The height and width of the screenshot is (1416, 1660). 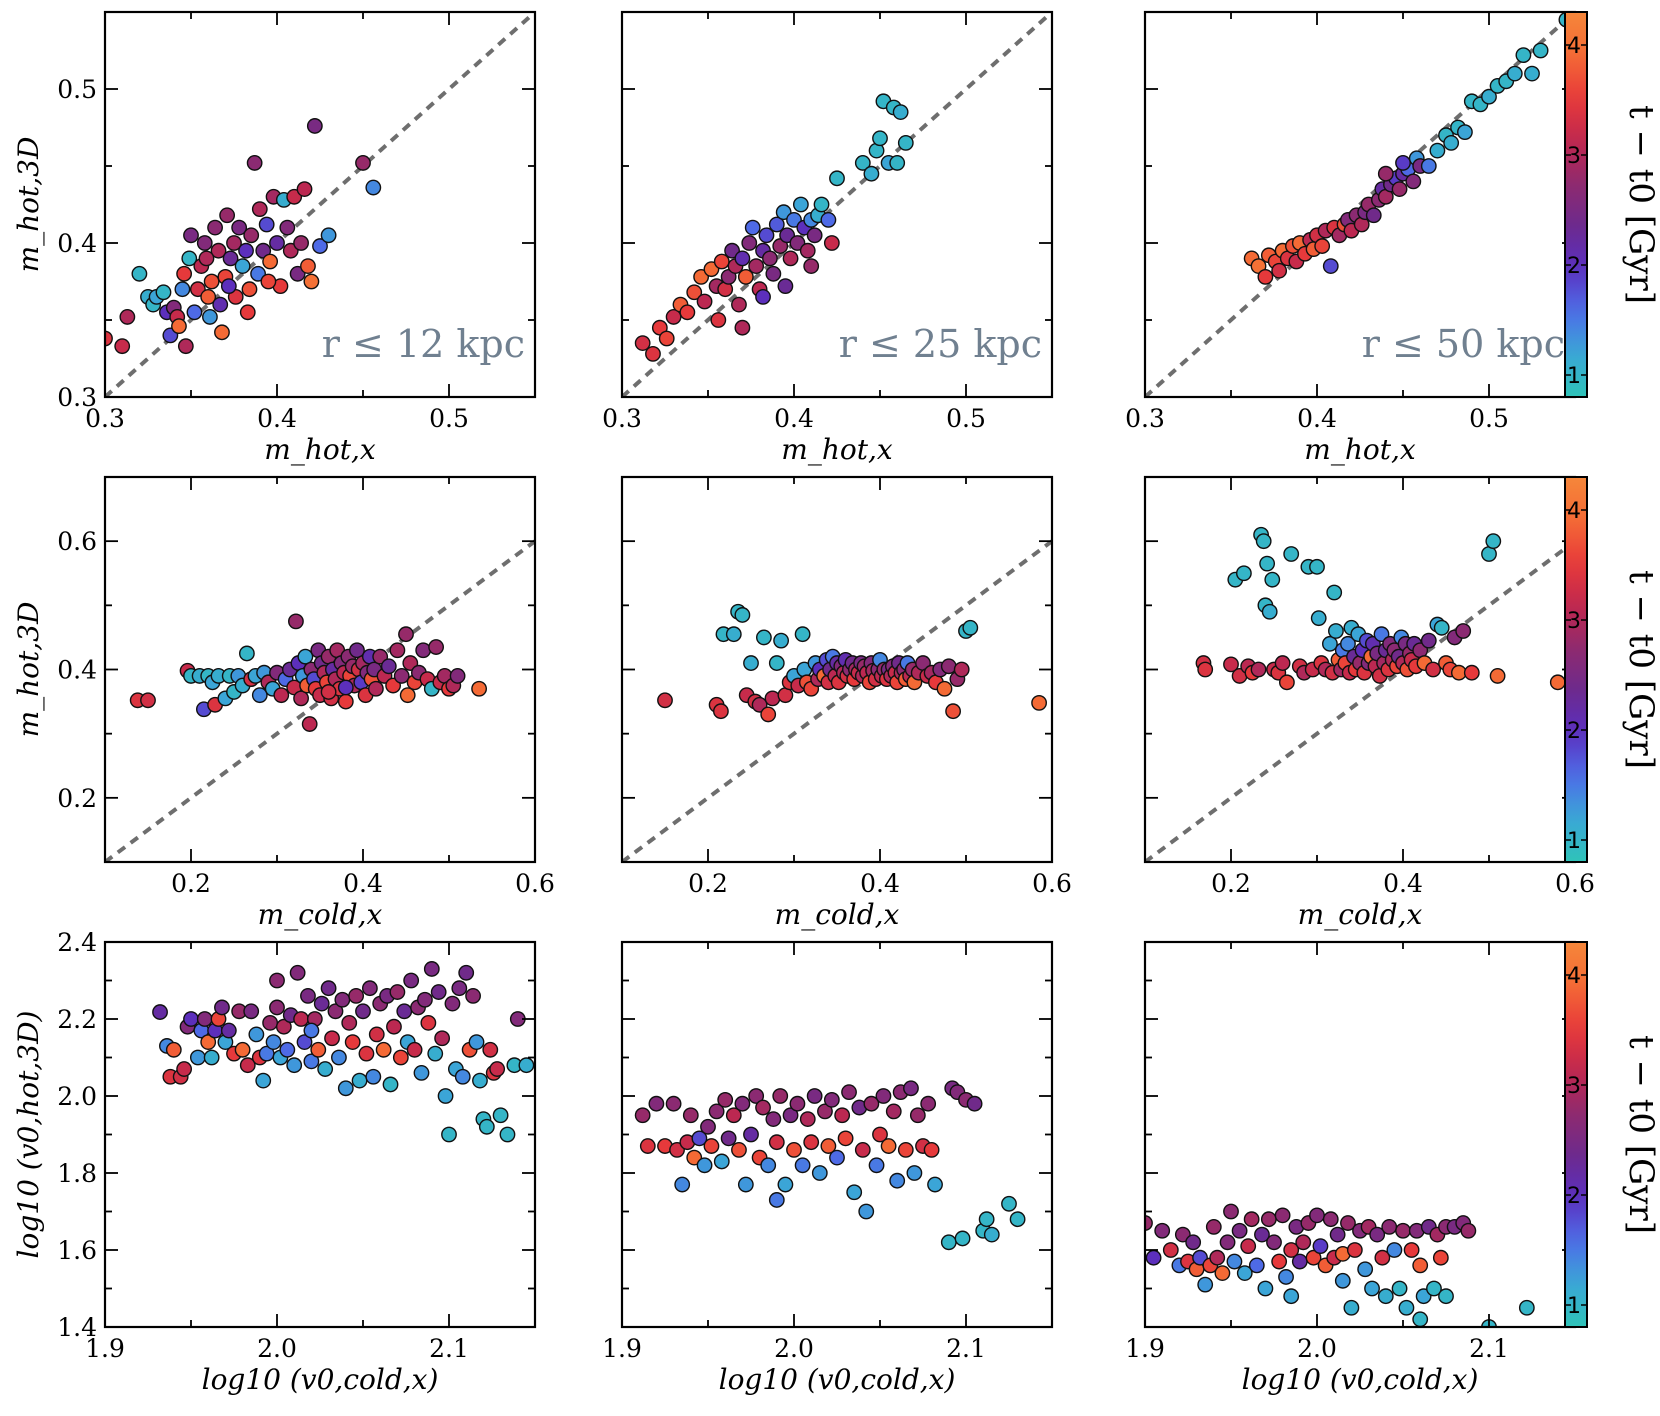 I want to click on panel-r1c1: 0.2 0.4 0.6, so click(x=846, y=686).